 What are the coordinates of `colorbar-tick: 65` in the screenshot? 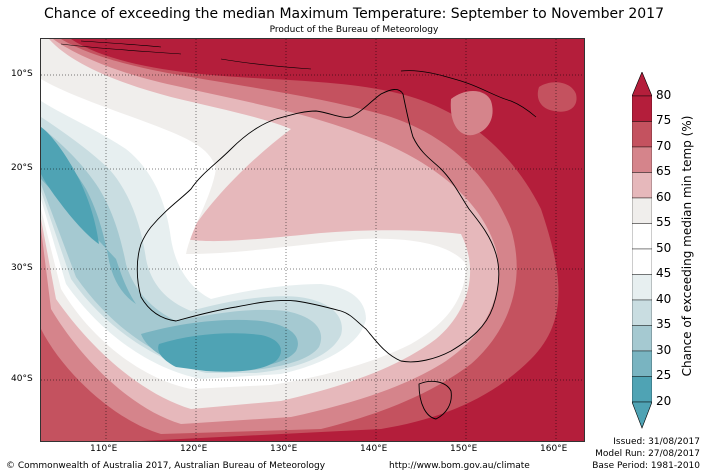 It's located at (664, 171).